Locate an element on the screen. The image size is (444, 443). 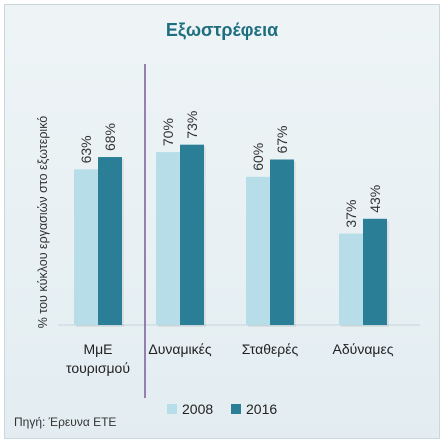
y-axis-label: % του κύκλου εργασιών στο εξωτερικό is located at coordinates (43, 222).